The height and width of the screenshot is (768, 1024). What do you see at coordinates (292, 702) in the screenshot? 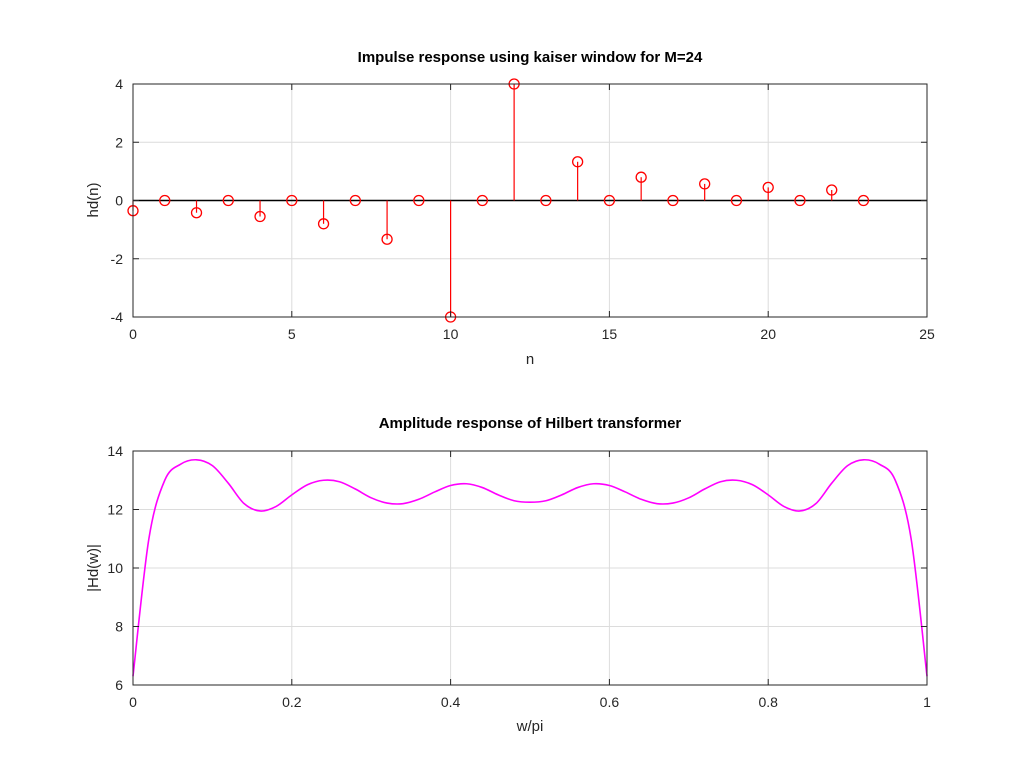
I see `amplitude-x-tick-label: 0.2` at bounding box center [292, 702].